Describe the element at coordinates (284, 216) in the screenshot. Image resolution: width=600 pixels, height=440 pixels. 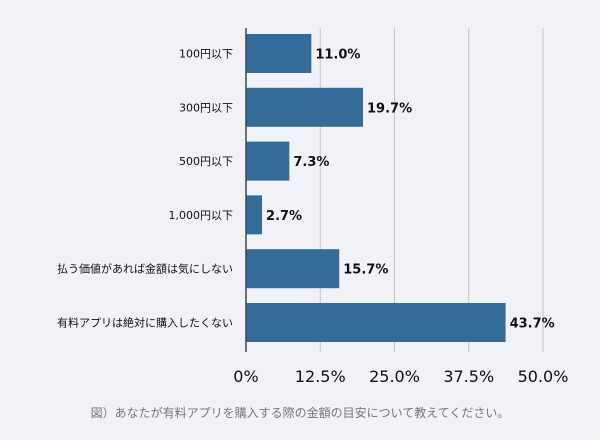
I see `value-label: 2.7%` at that location.